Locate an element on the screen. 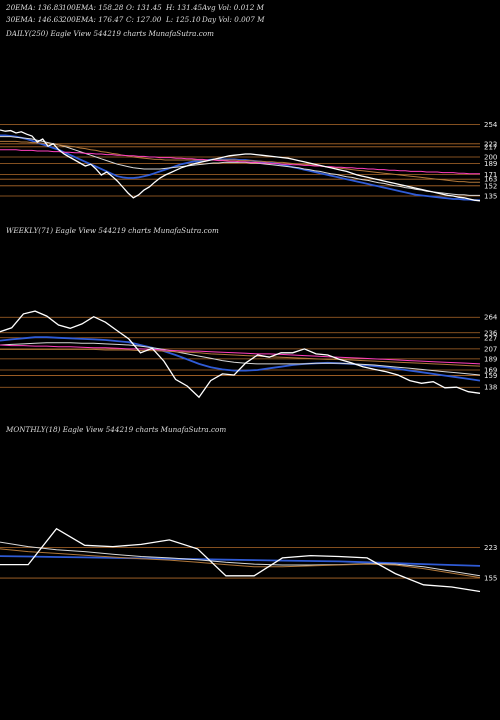  y-tick-1-3: 207 is located at coordinates (490, 349).